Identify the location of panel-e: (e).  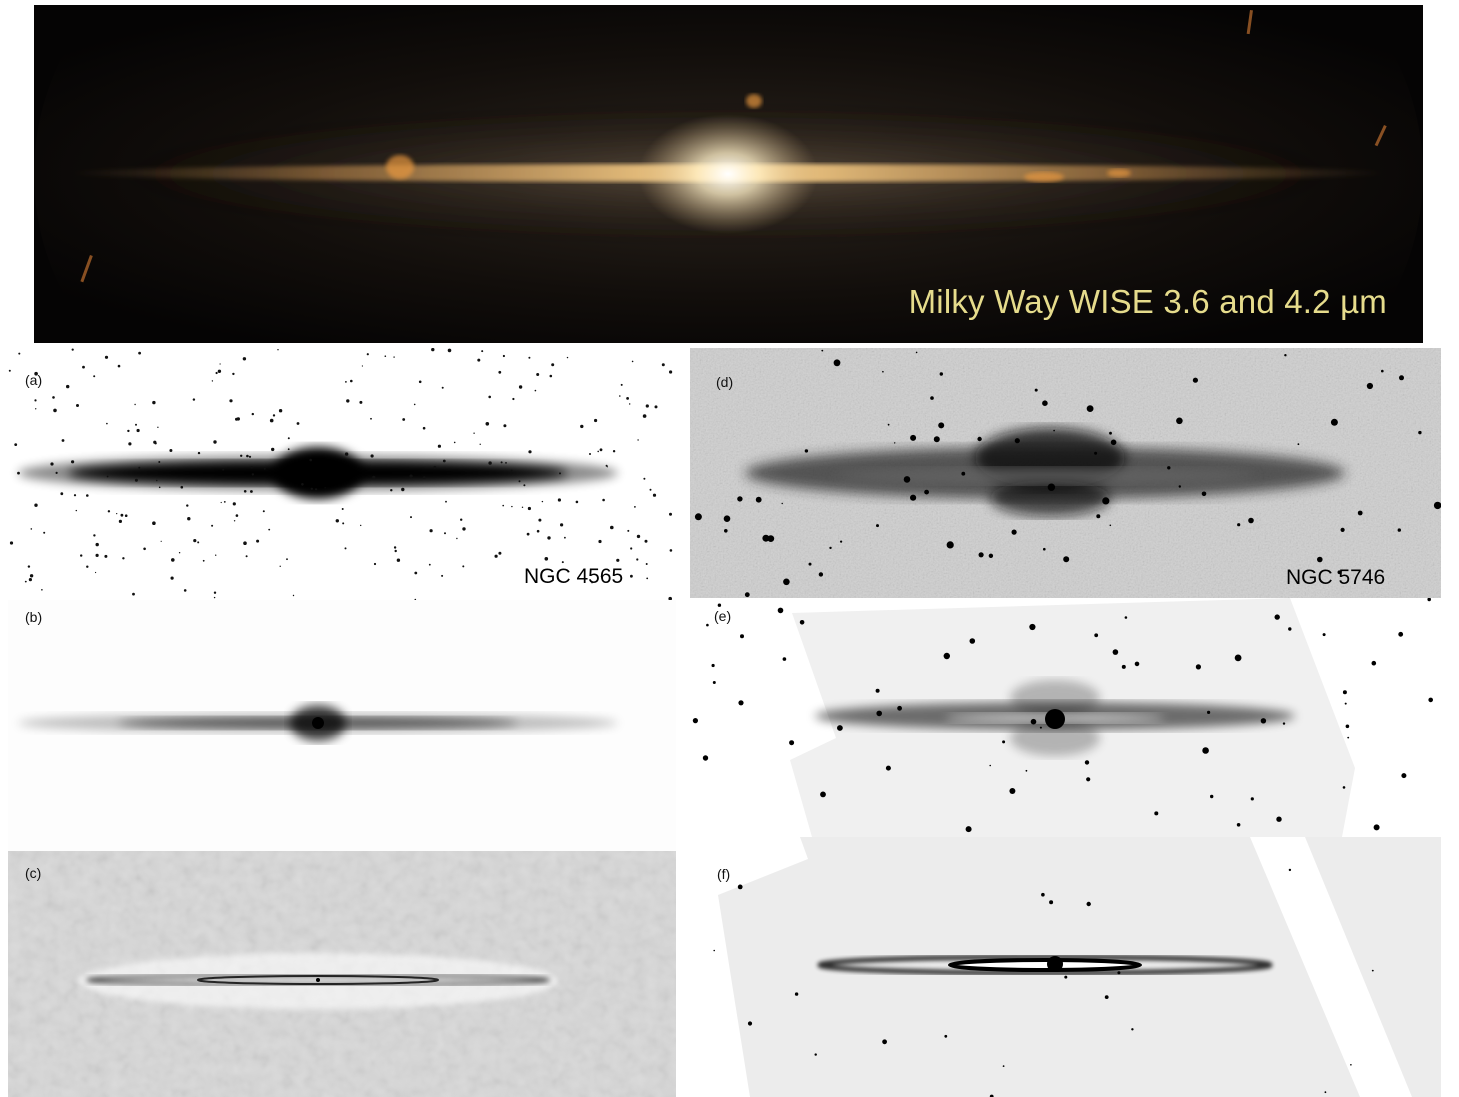
(1065, 717).